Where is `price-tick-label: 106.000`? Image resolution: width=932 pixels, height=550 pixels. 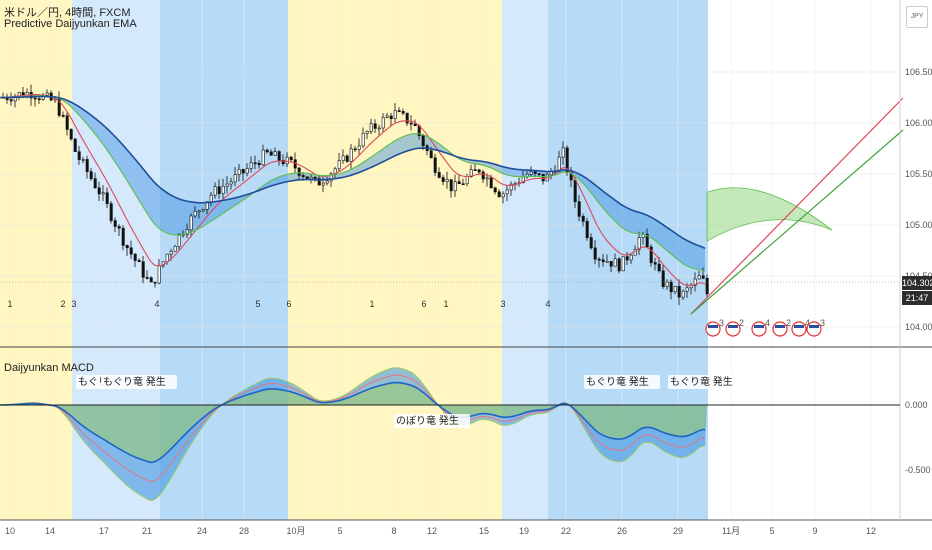 price-tick-label: 106.000 is located at coordinates (918, 123).